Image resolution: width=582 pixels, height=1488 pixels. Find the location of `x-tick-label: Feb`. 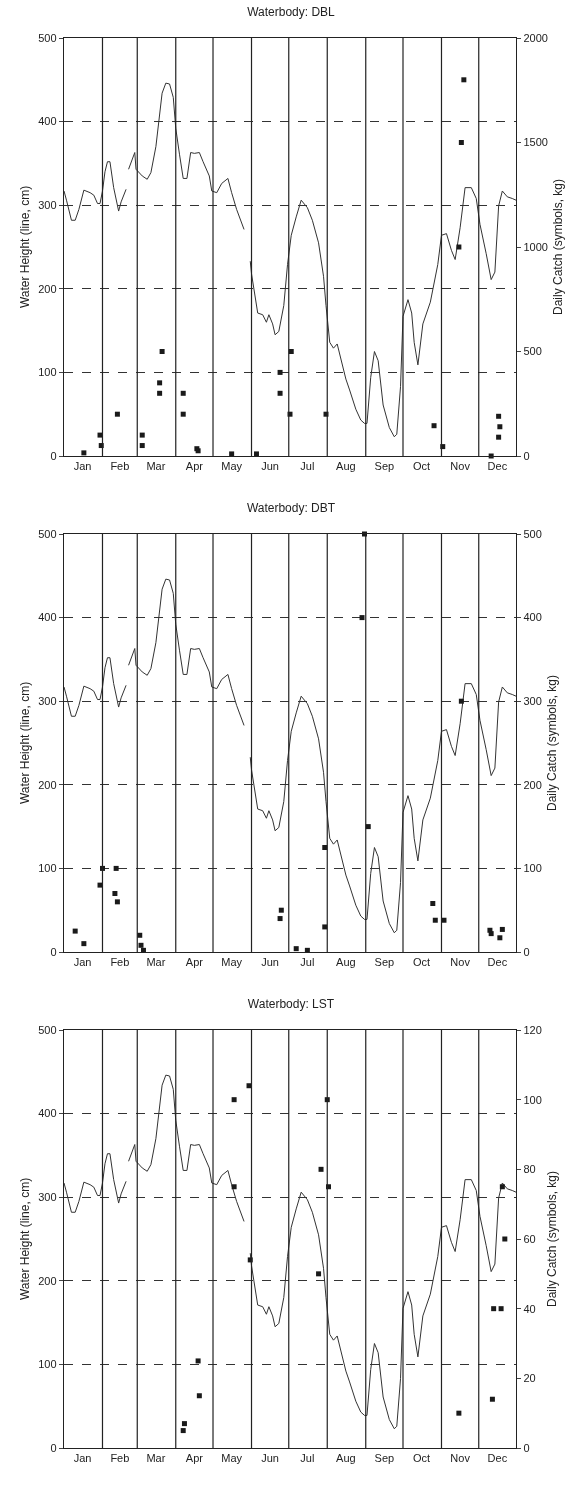

x-tick-label: Feb is located at coordinates (120, 466).